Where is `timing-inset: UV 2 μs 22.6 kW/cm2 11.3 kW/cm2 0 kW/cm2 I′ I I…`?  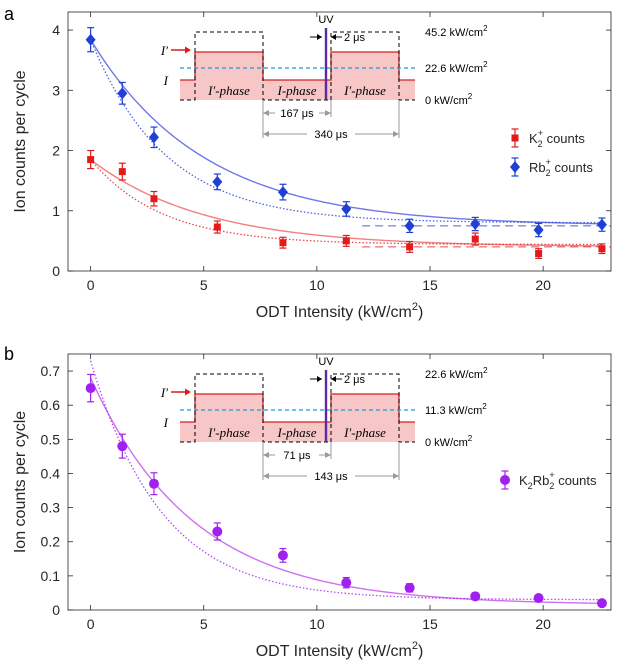
timing-inset: UV 2 μs 22.6 kW/cm2 11.3 kW/cm2 0 kW/cm2 I′ I I… is located at coordinates (324, 419).